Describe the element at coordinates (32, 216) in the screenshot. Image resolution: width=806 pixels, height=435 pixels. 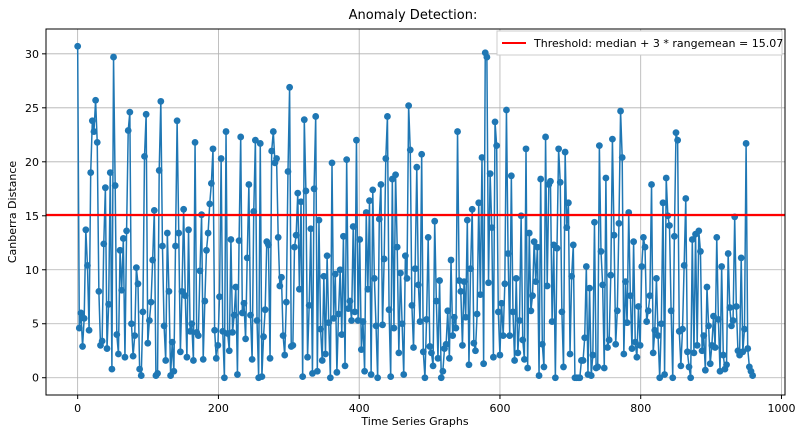
I see `y-tick-label: 15` at that location.